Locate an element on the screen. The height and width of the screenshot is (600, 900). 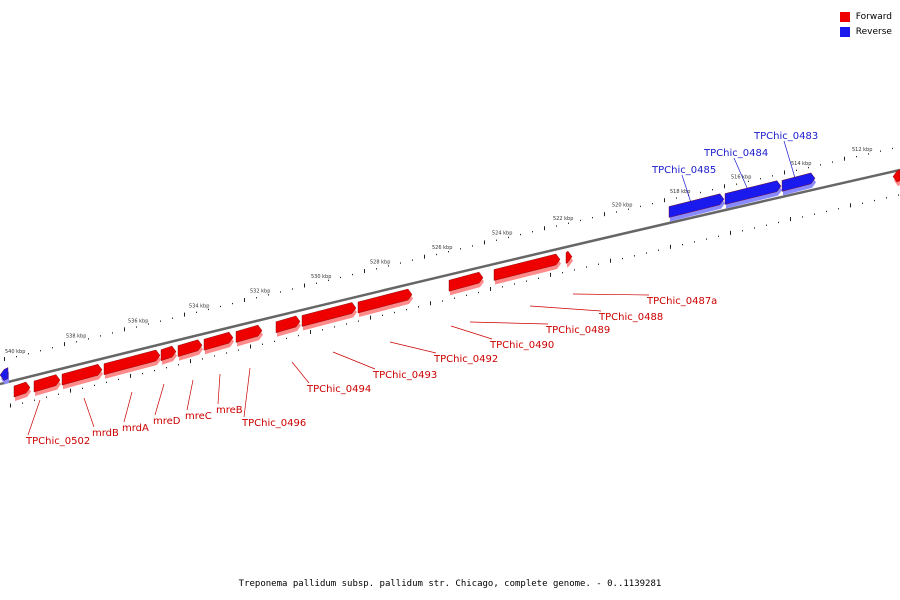
gene-label: mreB is located at coordinates (229, 410).